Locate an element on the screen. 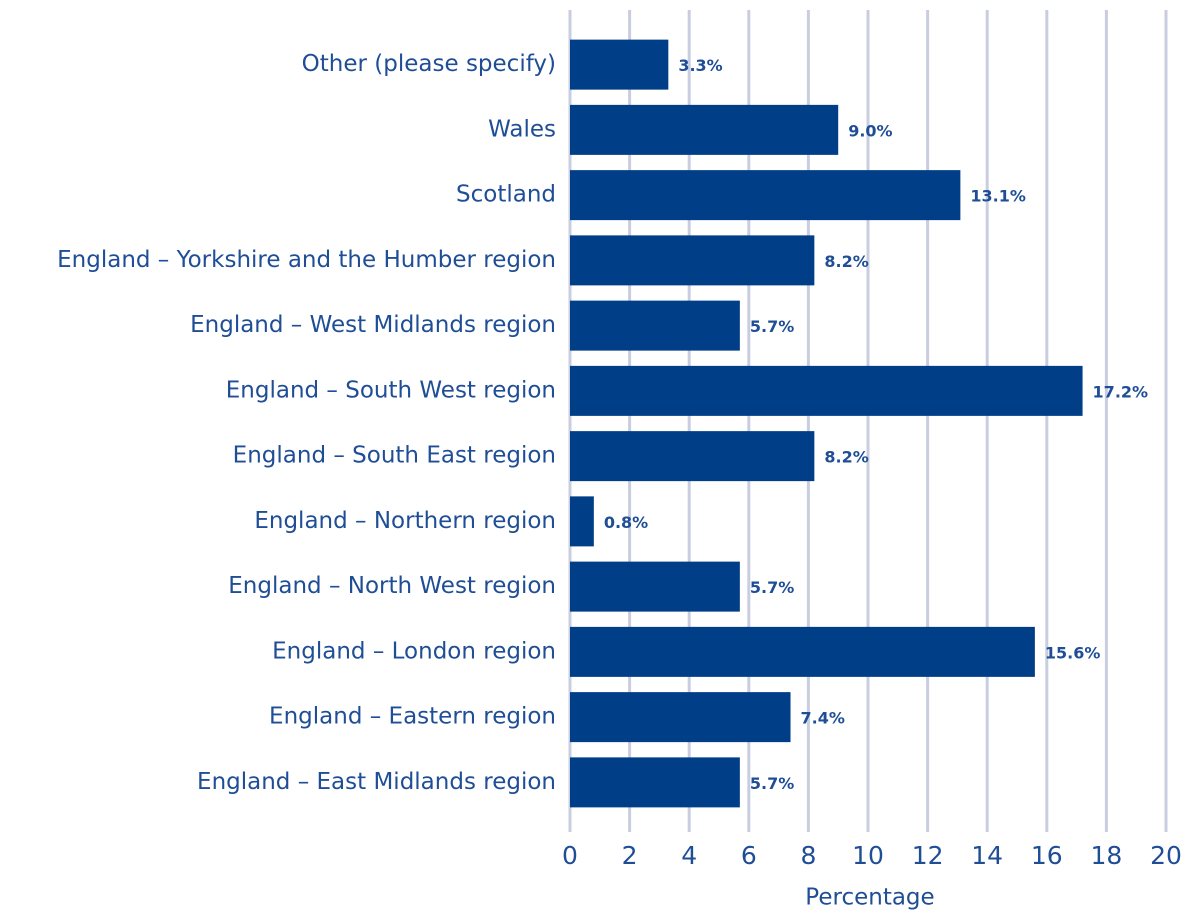 Image resolution: width=1191 pixels, height=911 pixels. value-label: 17.2% is located at coordinates (1121, 391).